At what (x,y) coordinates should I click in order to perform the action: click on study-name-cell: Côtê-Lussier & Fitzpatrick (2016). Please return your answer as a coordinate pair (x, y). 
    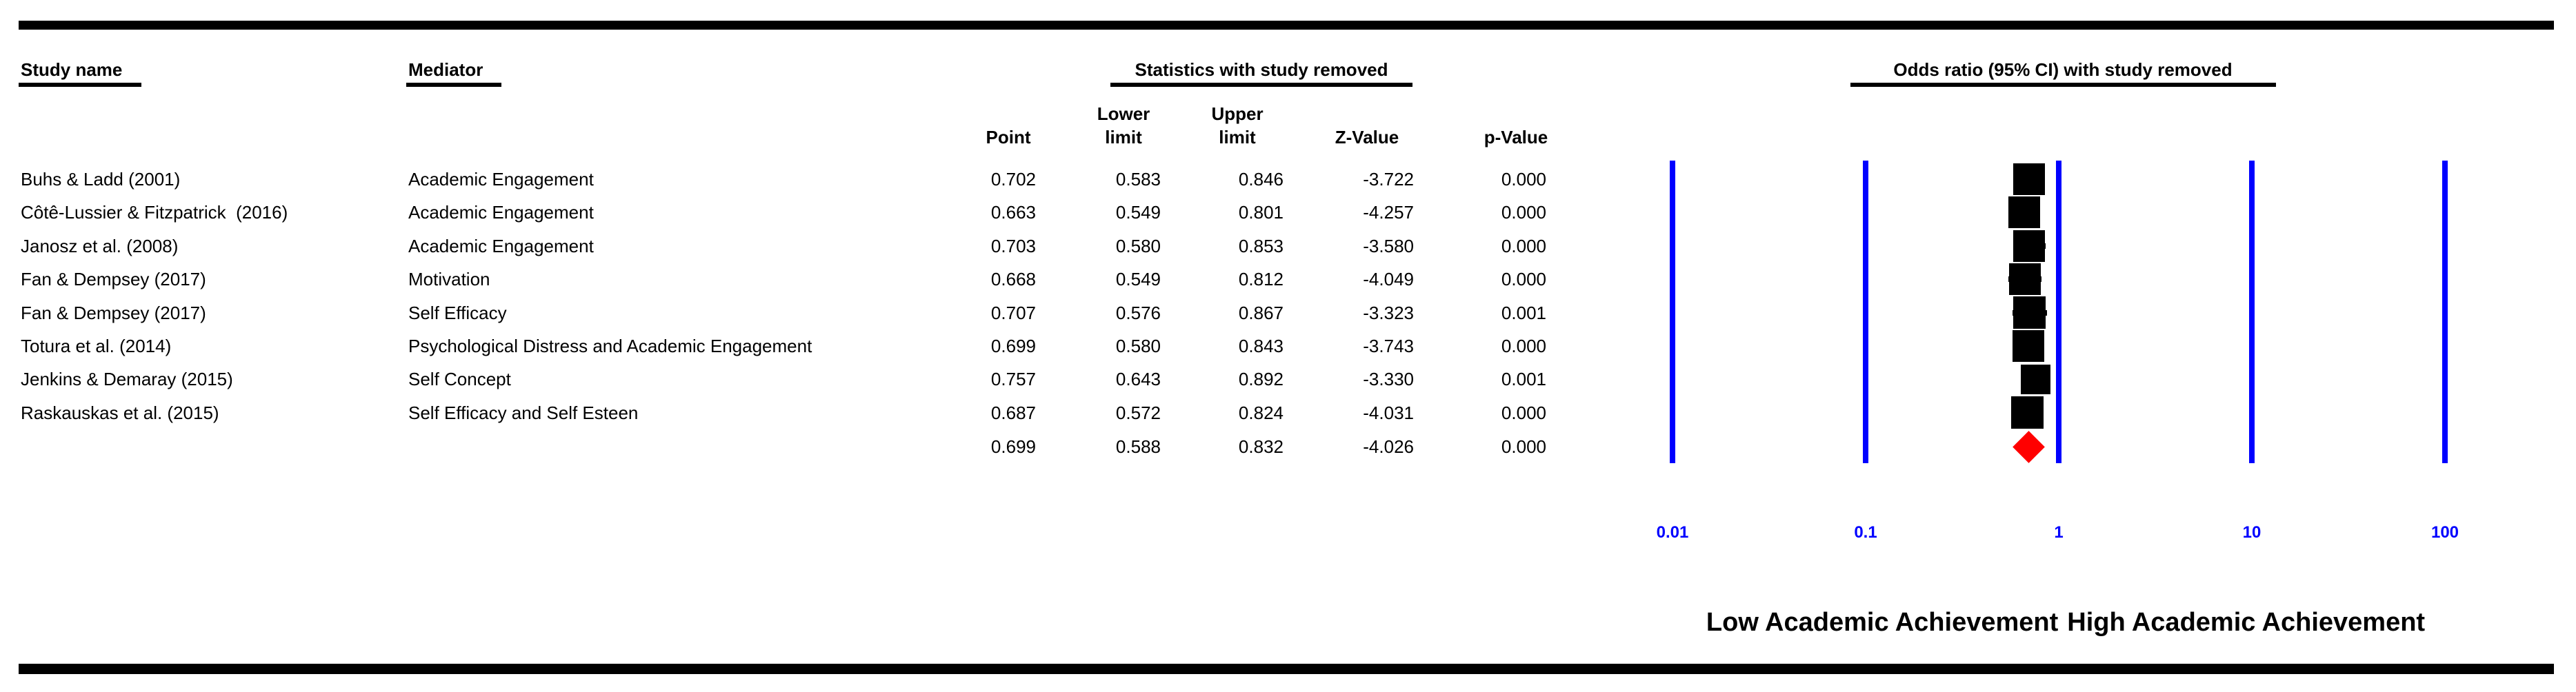
    Looking at the image, I should click on (154, 213).